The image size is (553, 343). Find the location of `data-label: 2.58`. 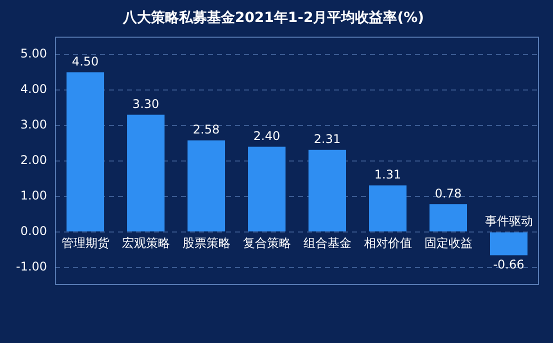

data-label: 2.58 is located at coordinates (206, 129).